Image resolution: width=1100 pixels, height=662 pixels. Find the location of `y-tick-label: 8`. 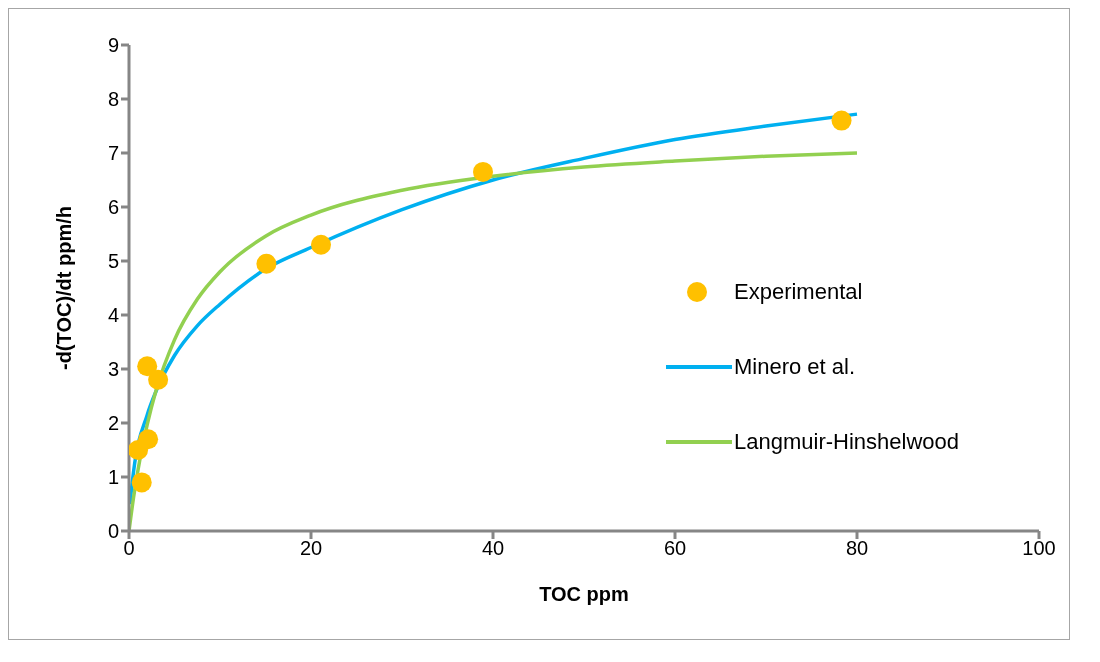

y-tick-label: 8 is located at coordinates (113, 99).